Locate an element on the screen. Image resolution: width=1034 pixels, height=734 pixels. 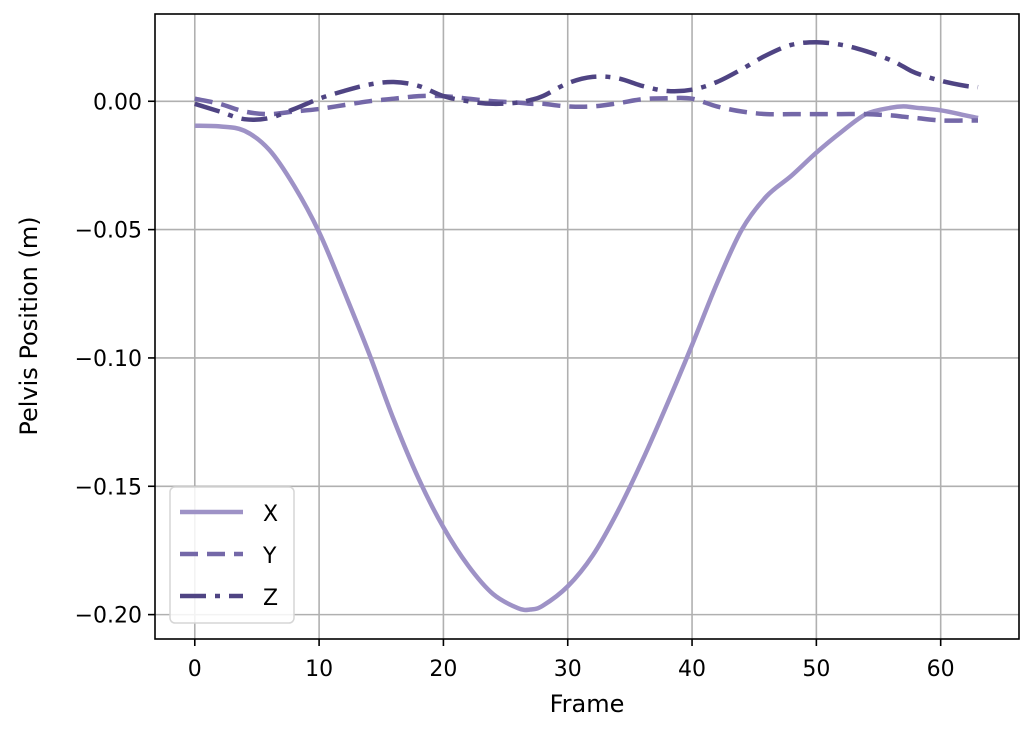
y-tick-label: −0.05 is located at coordinates (108, 231).